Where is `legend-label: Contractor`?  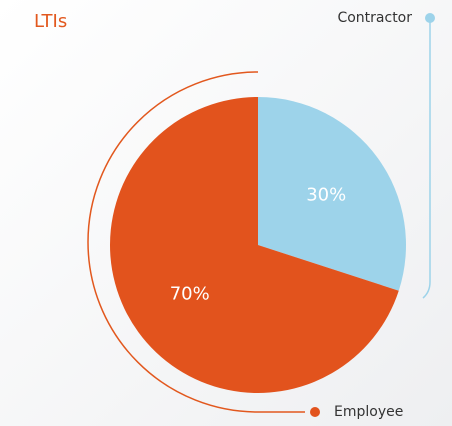 legend-label: Contractor is located at coordinates (374, 18).